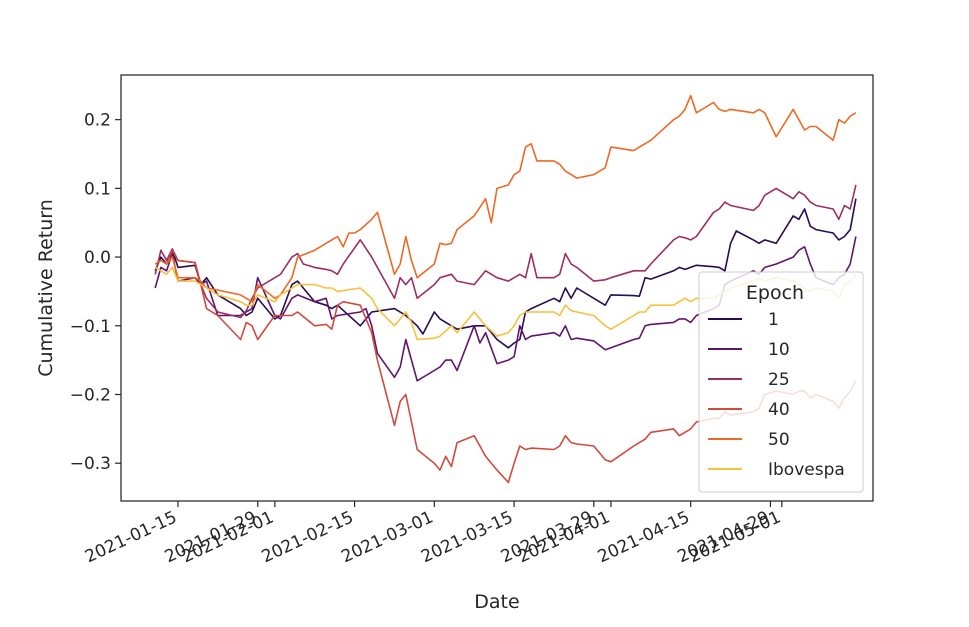 Image resolution: width=969 pixels, height=627 pixels. I want to click on legend-label-3: 40, so click(779, 410).